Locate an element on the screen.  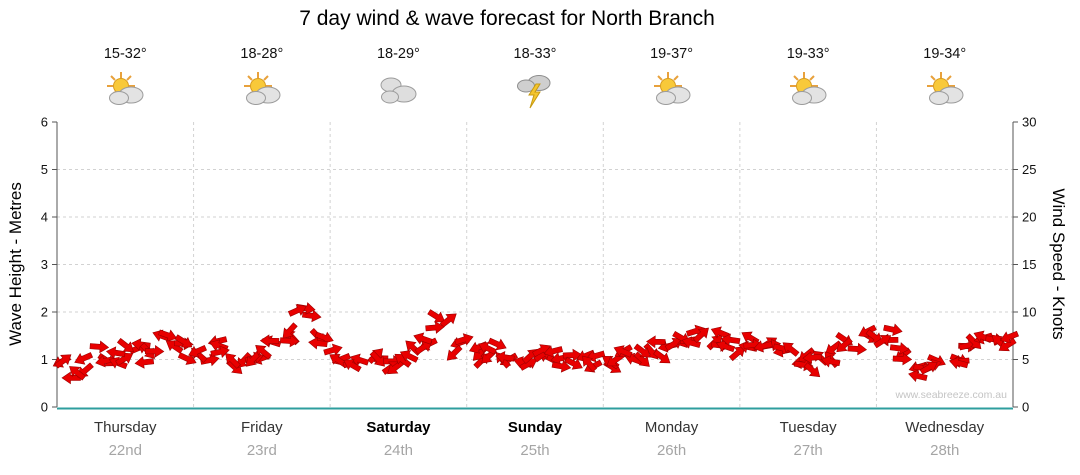
day-date: 23rd is located at coordinates (261, 450).